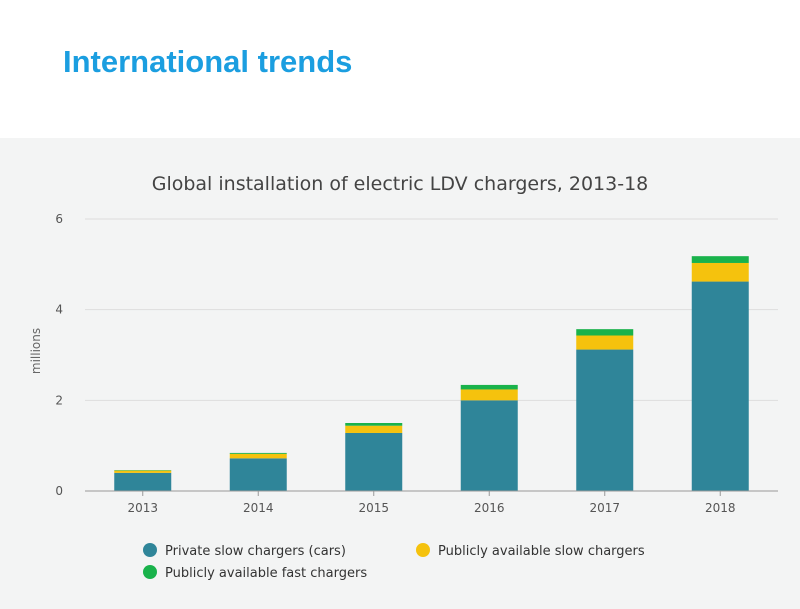  I want to click on y-tick-label: 6, so click(59, 219).